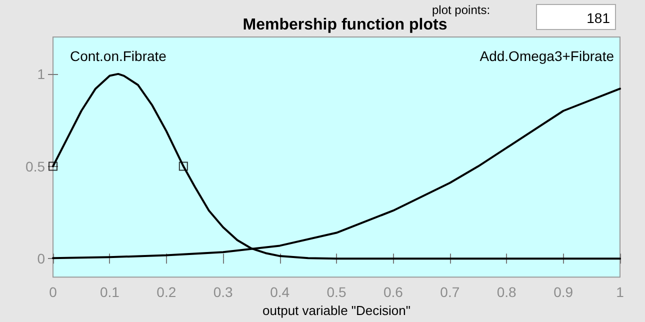 The width and height of the screenshot is (645, 322). I want to click on x-tick-label: 1, so click(620, 292).